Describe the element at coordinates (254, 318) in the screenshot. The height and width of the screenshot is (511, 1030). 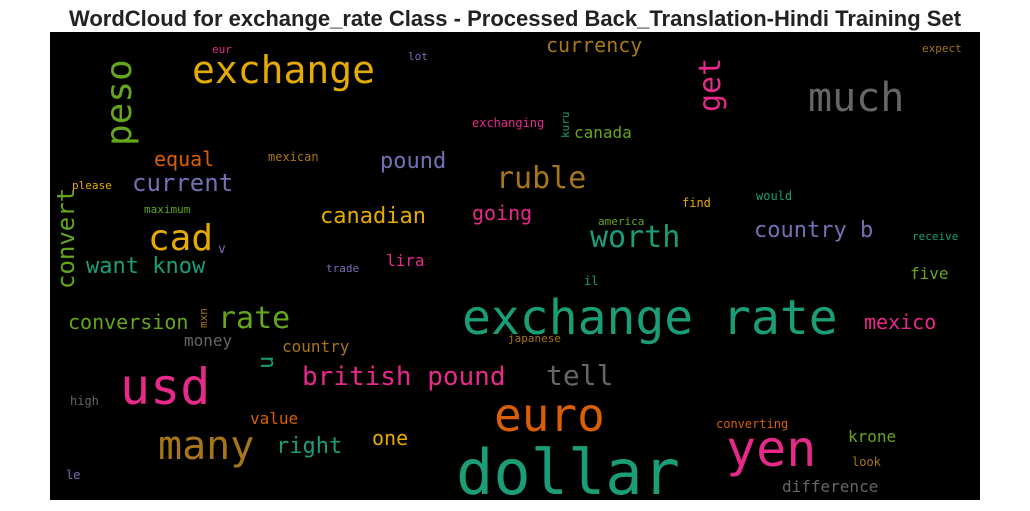
I see `word-rate: rate` at that location.